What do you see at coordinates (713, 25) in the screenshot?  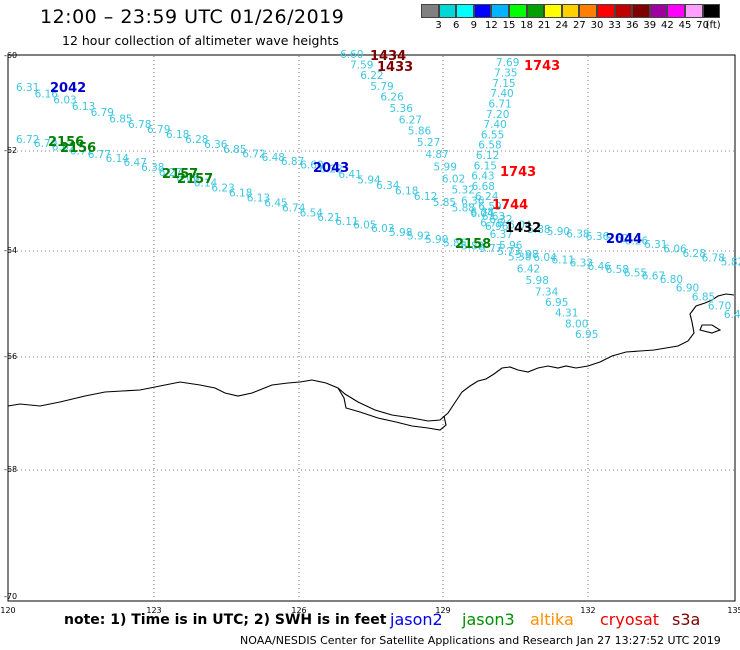 I see `legend-label: (ft)` at bounding box center [713, 25].